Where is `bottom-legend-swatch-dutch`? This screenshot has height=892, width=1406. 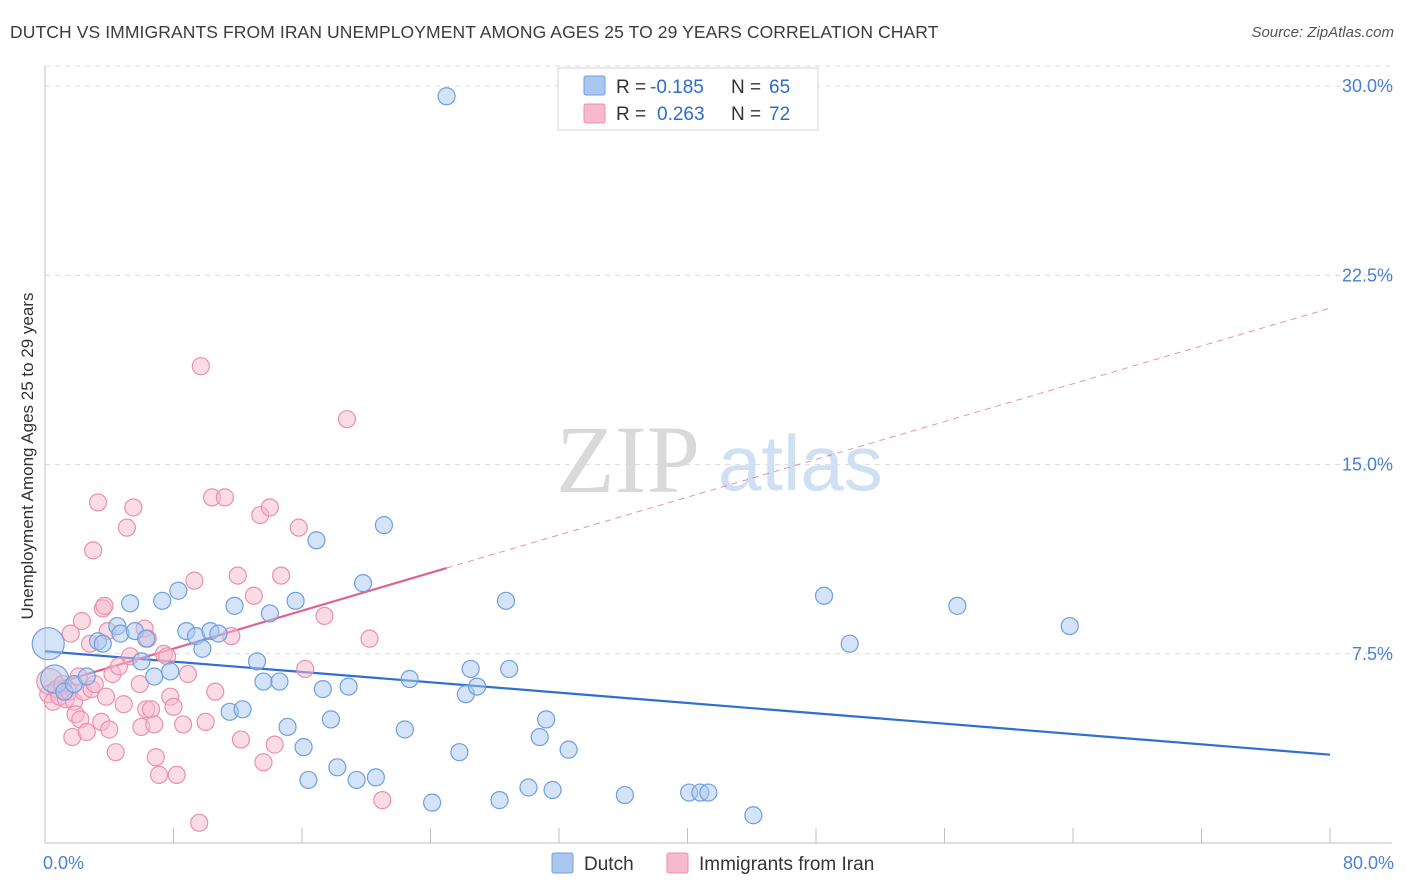 bottom-legend-swatch-dutch is located at coordinates (562, 863).